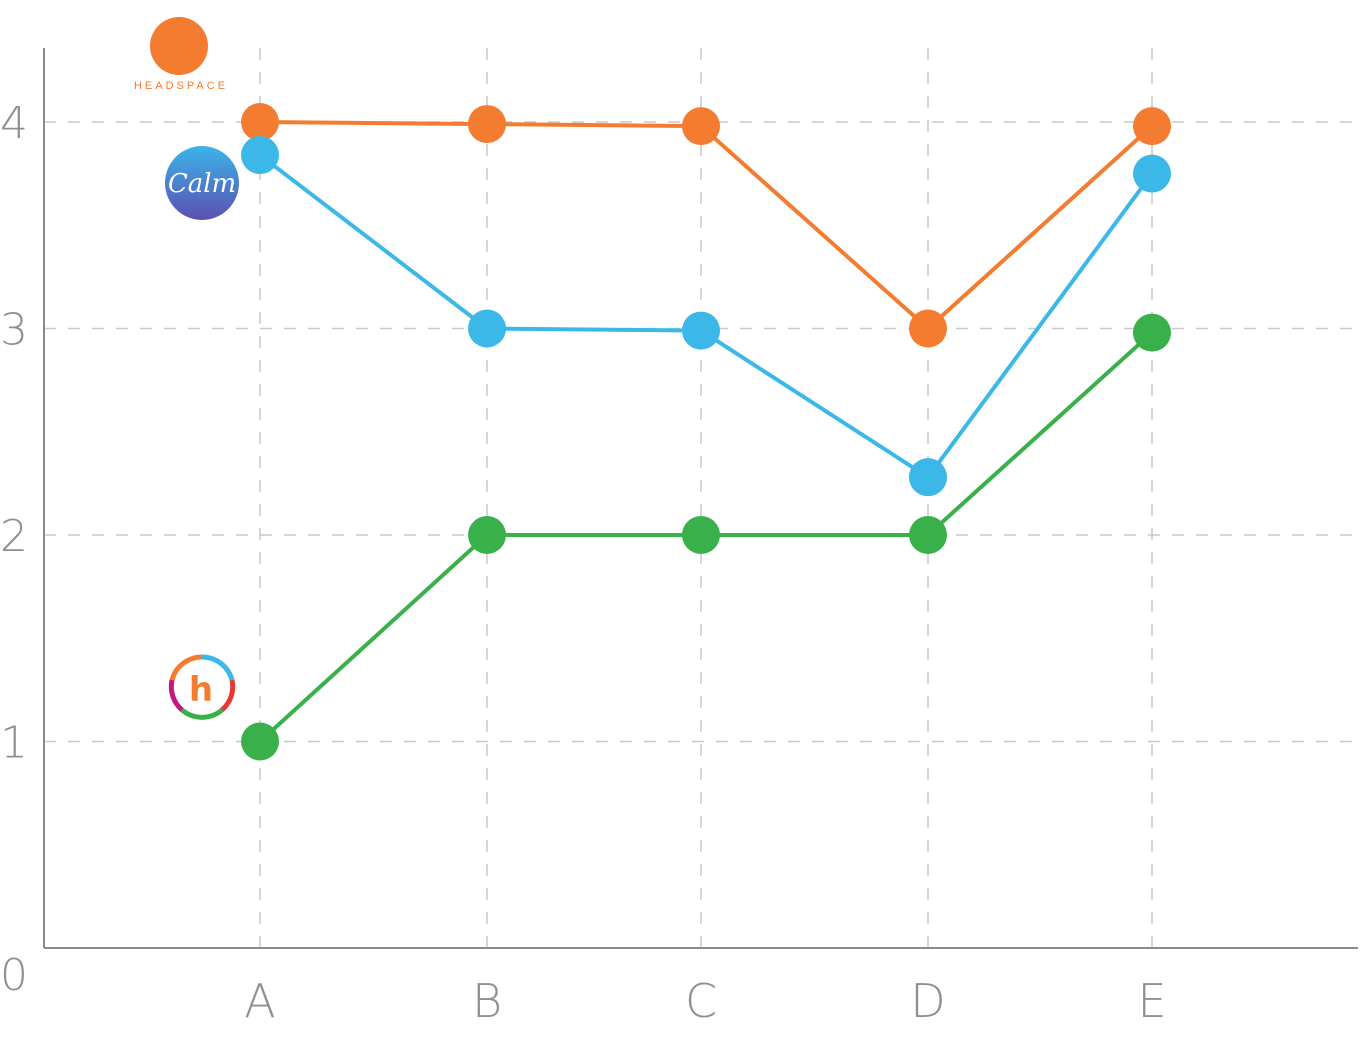 Image resolution: width=1367 pixels, height=1037 pixels. I want to click on x-tick-label: D, so click(927, 1001).